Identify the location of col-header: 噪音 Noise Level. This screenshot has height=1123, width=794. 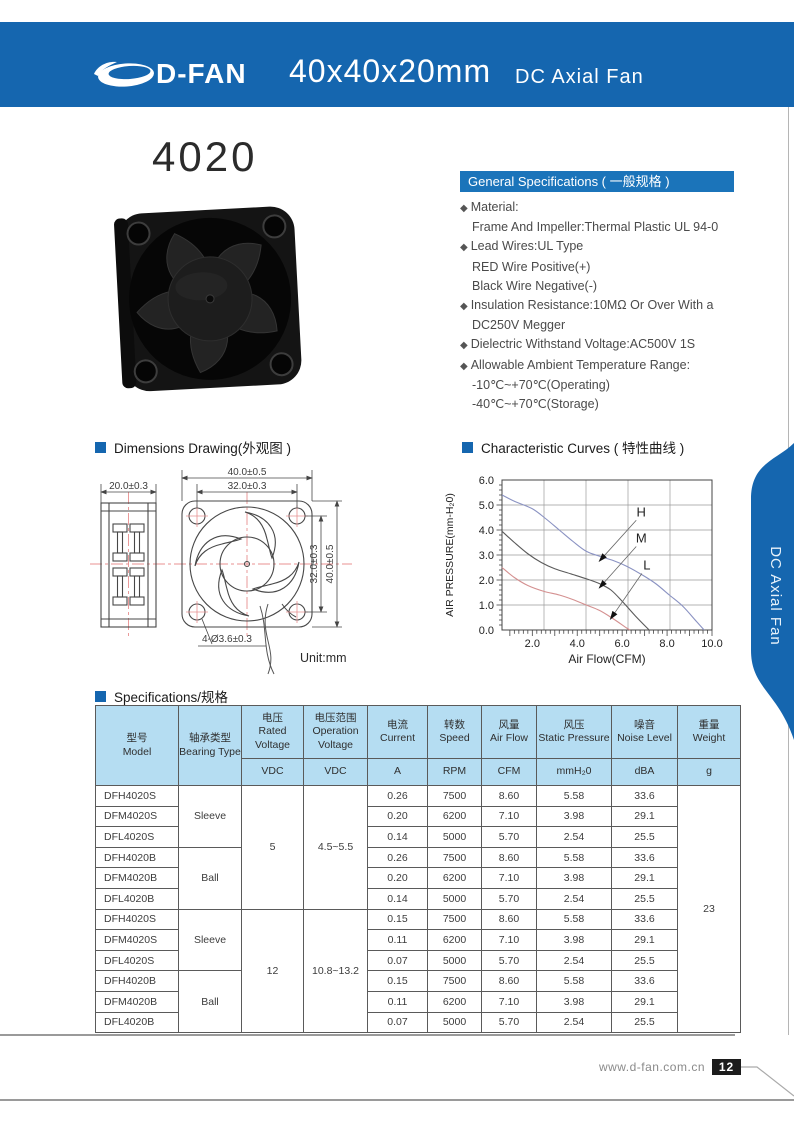
(644, 732).